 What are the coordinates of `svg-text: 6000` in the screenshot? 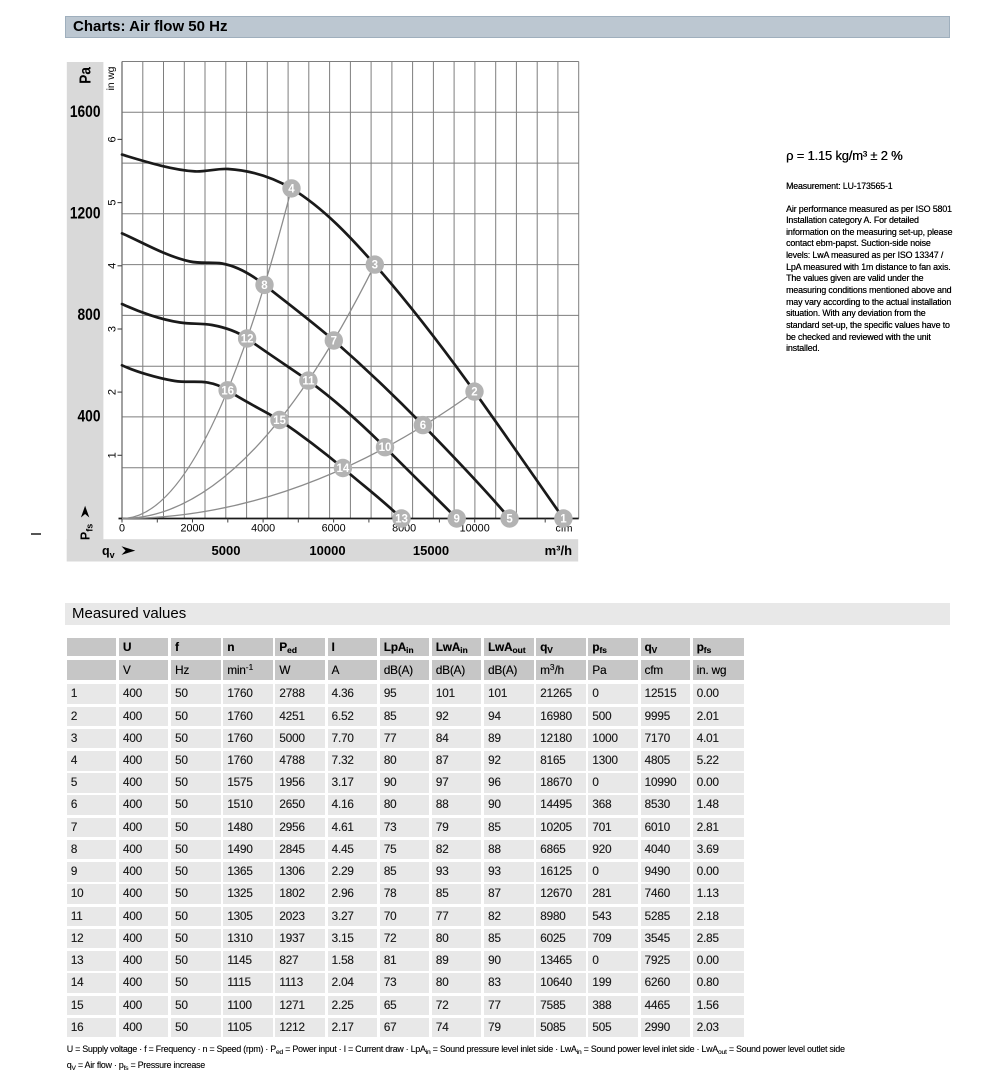 It's located at (334, 529).